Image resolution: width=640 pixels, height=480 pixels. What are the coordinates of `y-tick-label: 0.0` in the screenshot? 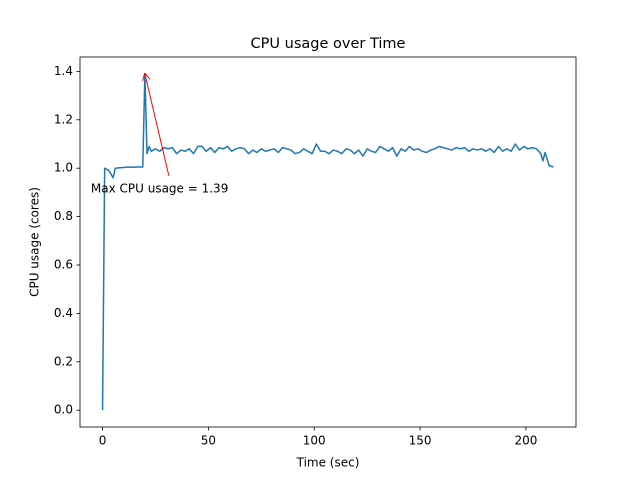 It's located at (63, 410).